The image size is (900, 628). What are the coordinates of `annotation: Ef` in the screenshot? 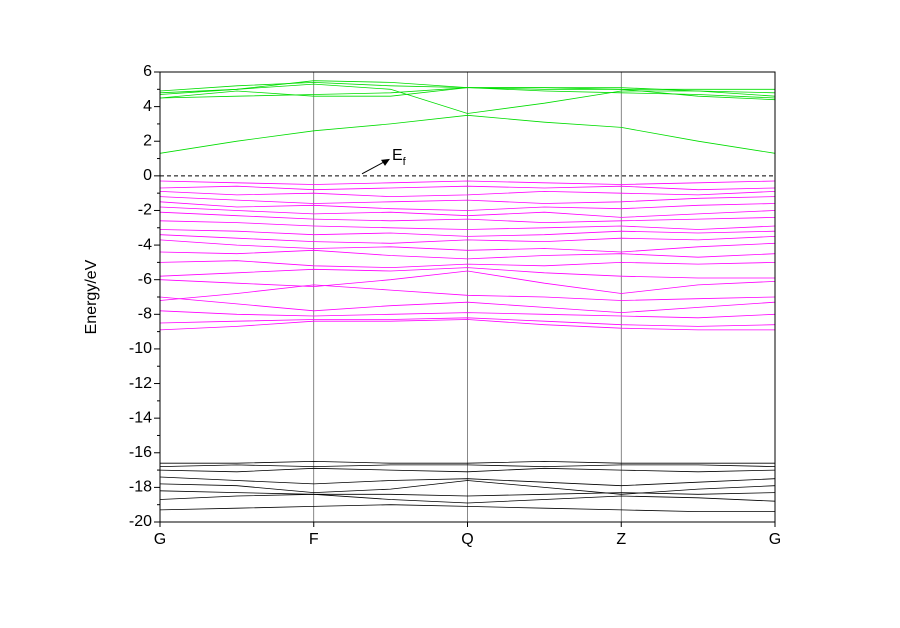 It's located at (399, 157).